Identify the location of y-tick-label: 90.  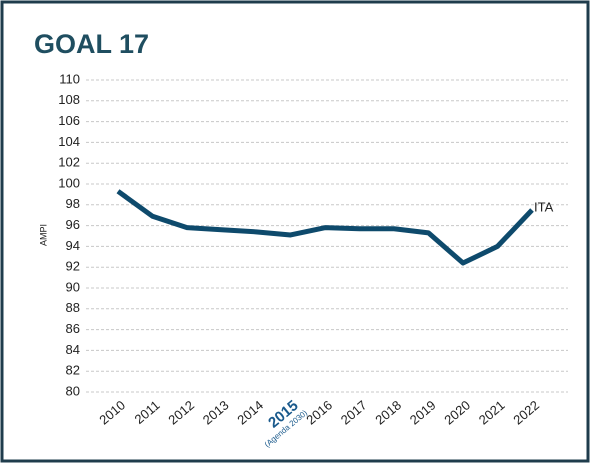
(73, 286).